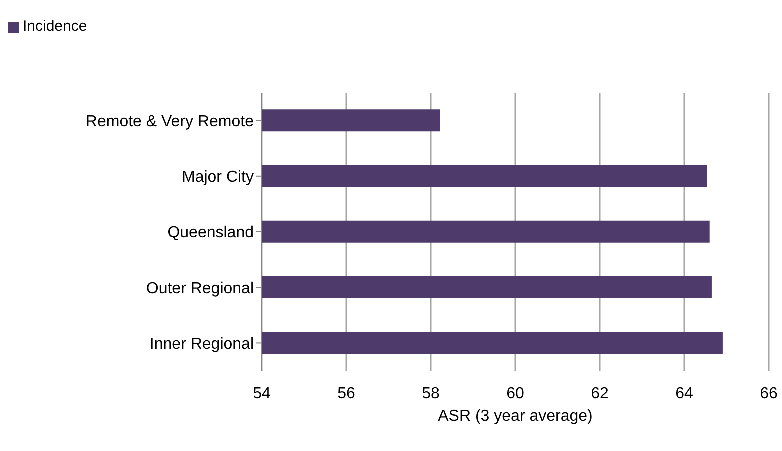 The height and width of the screenshot is (451, 782). I want to click on y-tick-label: Remote & Very Remote, so click(170, 121).